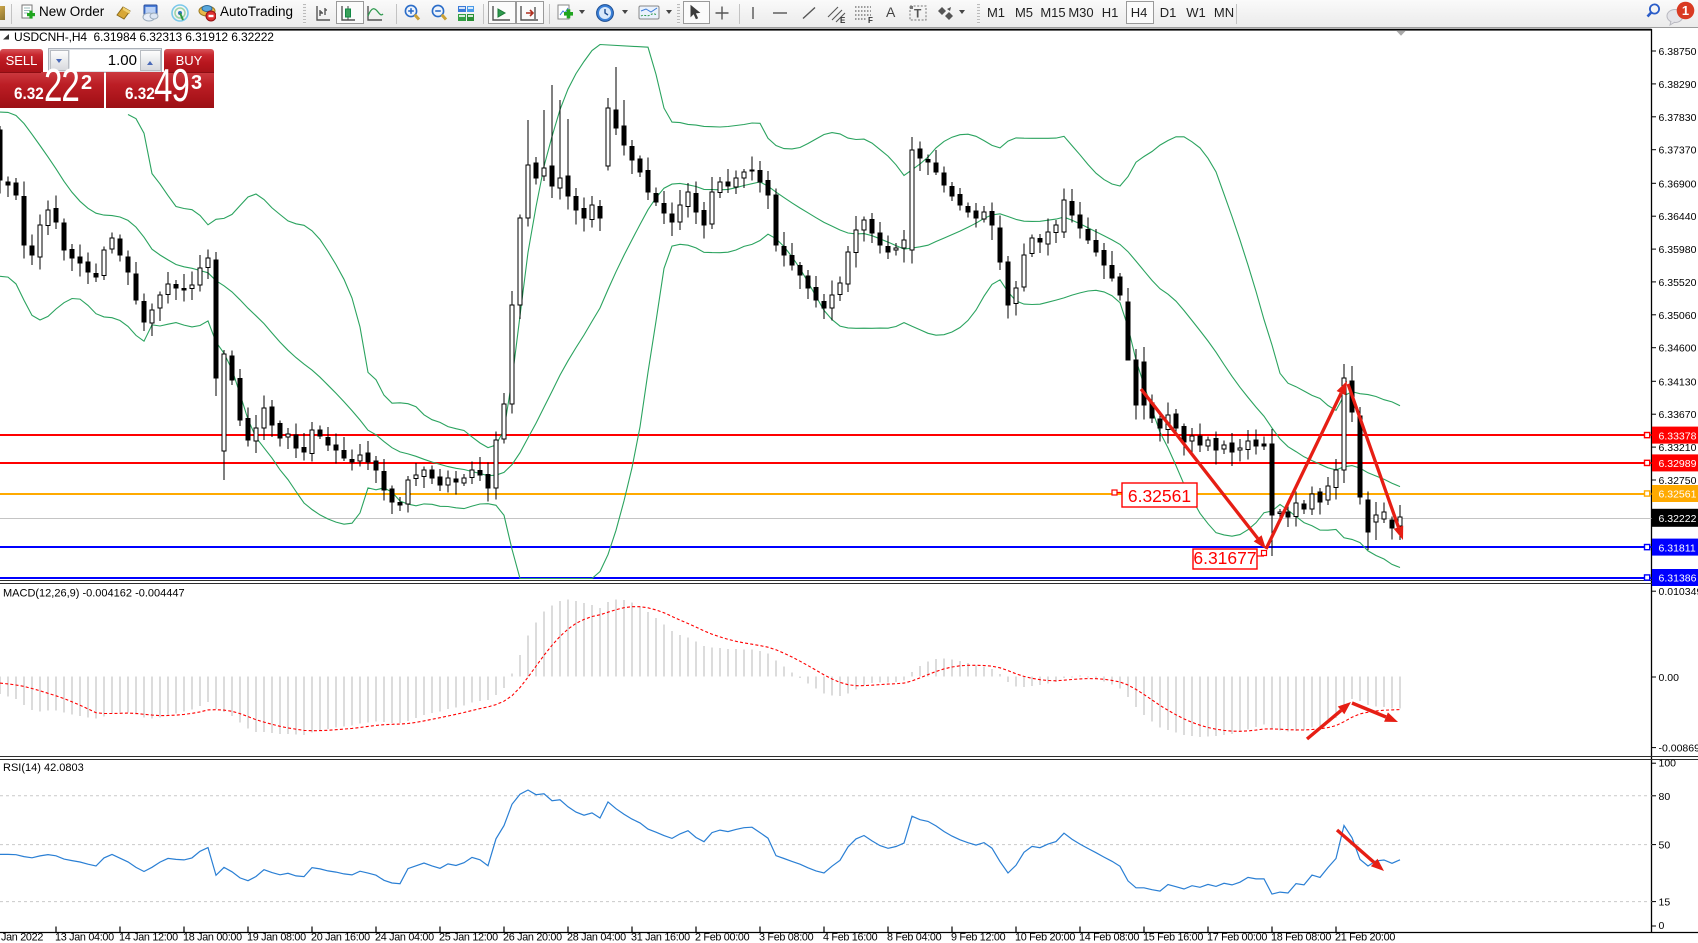 This screenshot has height=943, width=1698. Describe the element at coordinates (660, 937) in the screenshot. I see `svg-text: 31 Jan 16:00` at that location.